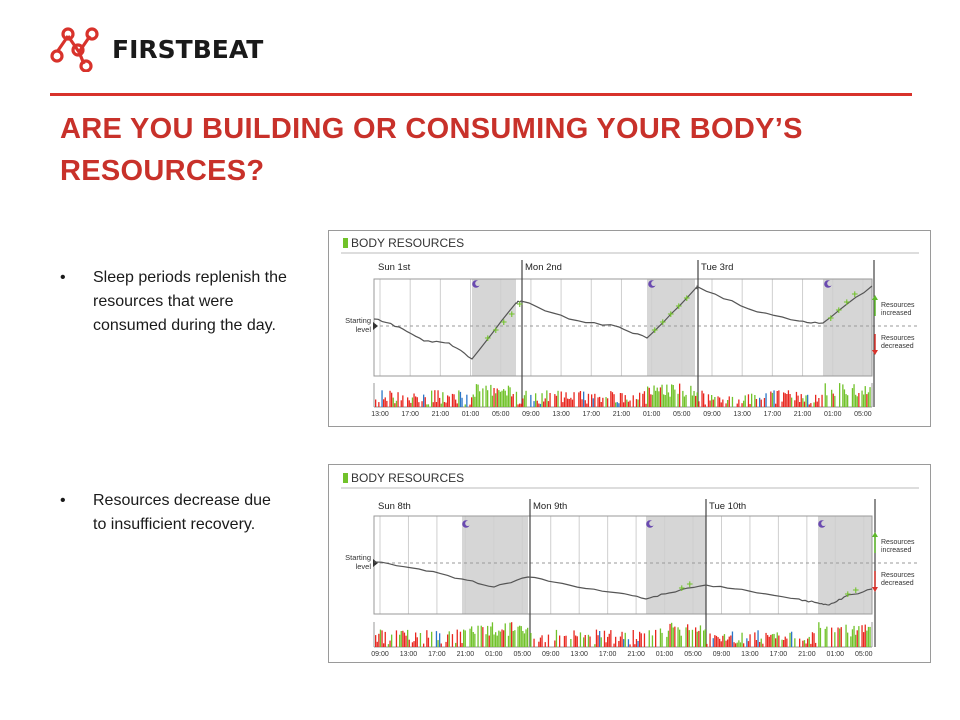 This screenshot has width=960, height=720. What do you see at coordinates (676, 565) in the screenshot?
I see `sleep-period-shade` at bounding box center [676, 565].